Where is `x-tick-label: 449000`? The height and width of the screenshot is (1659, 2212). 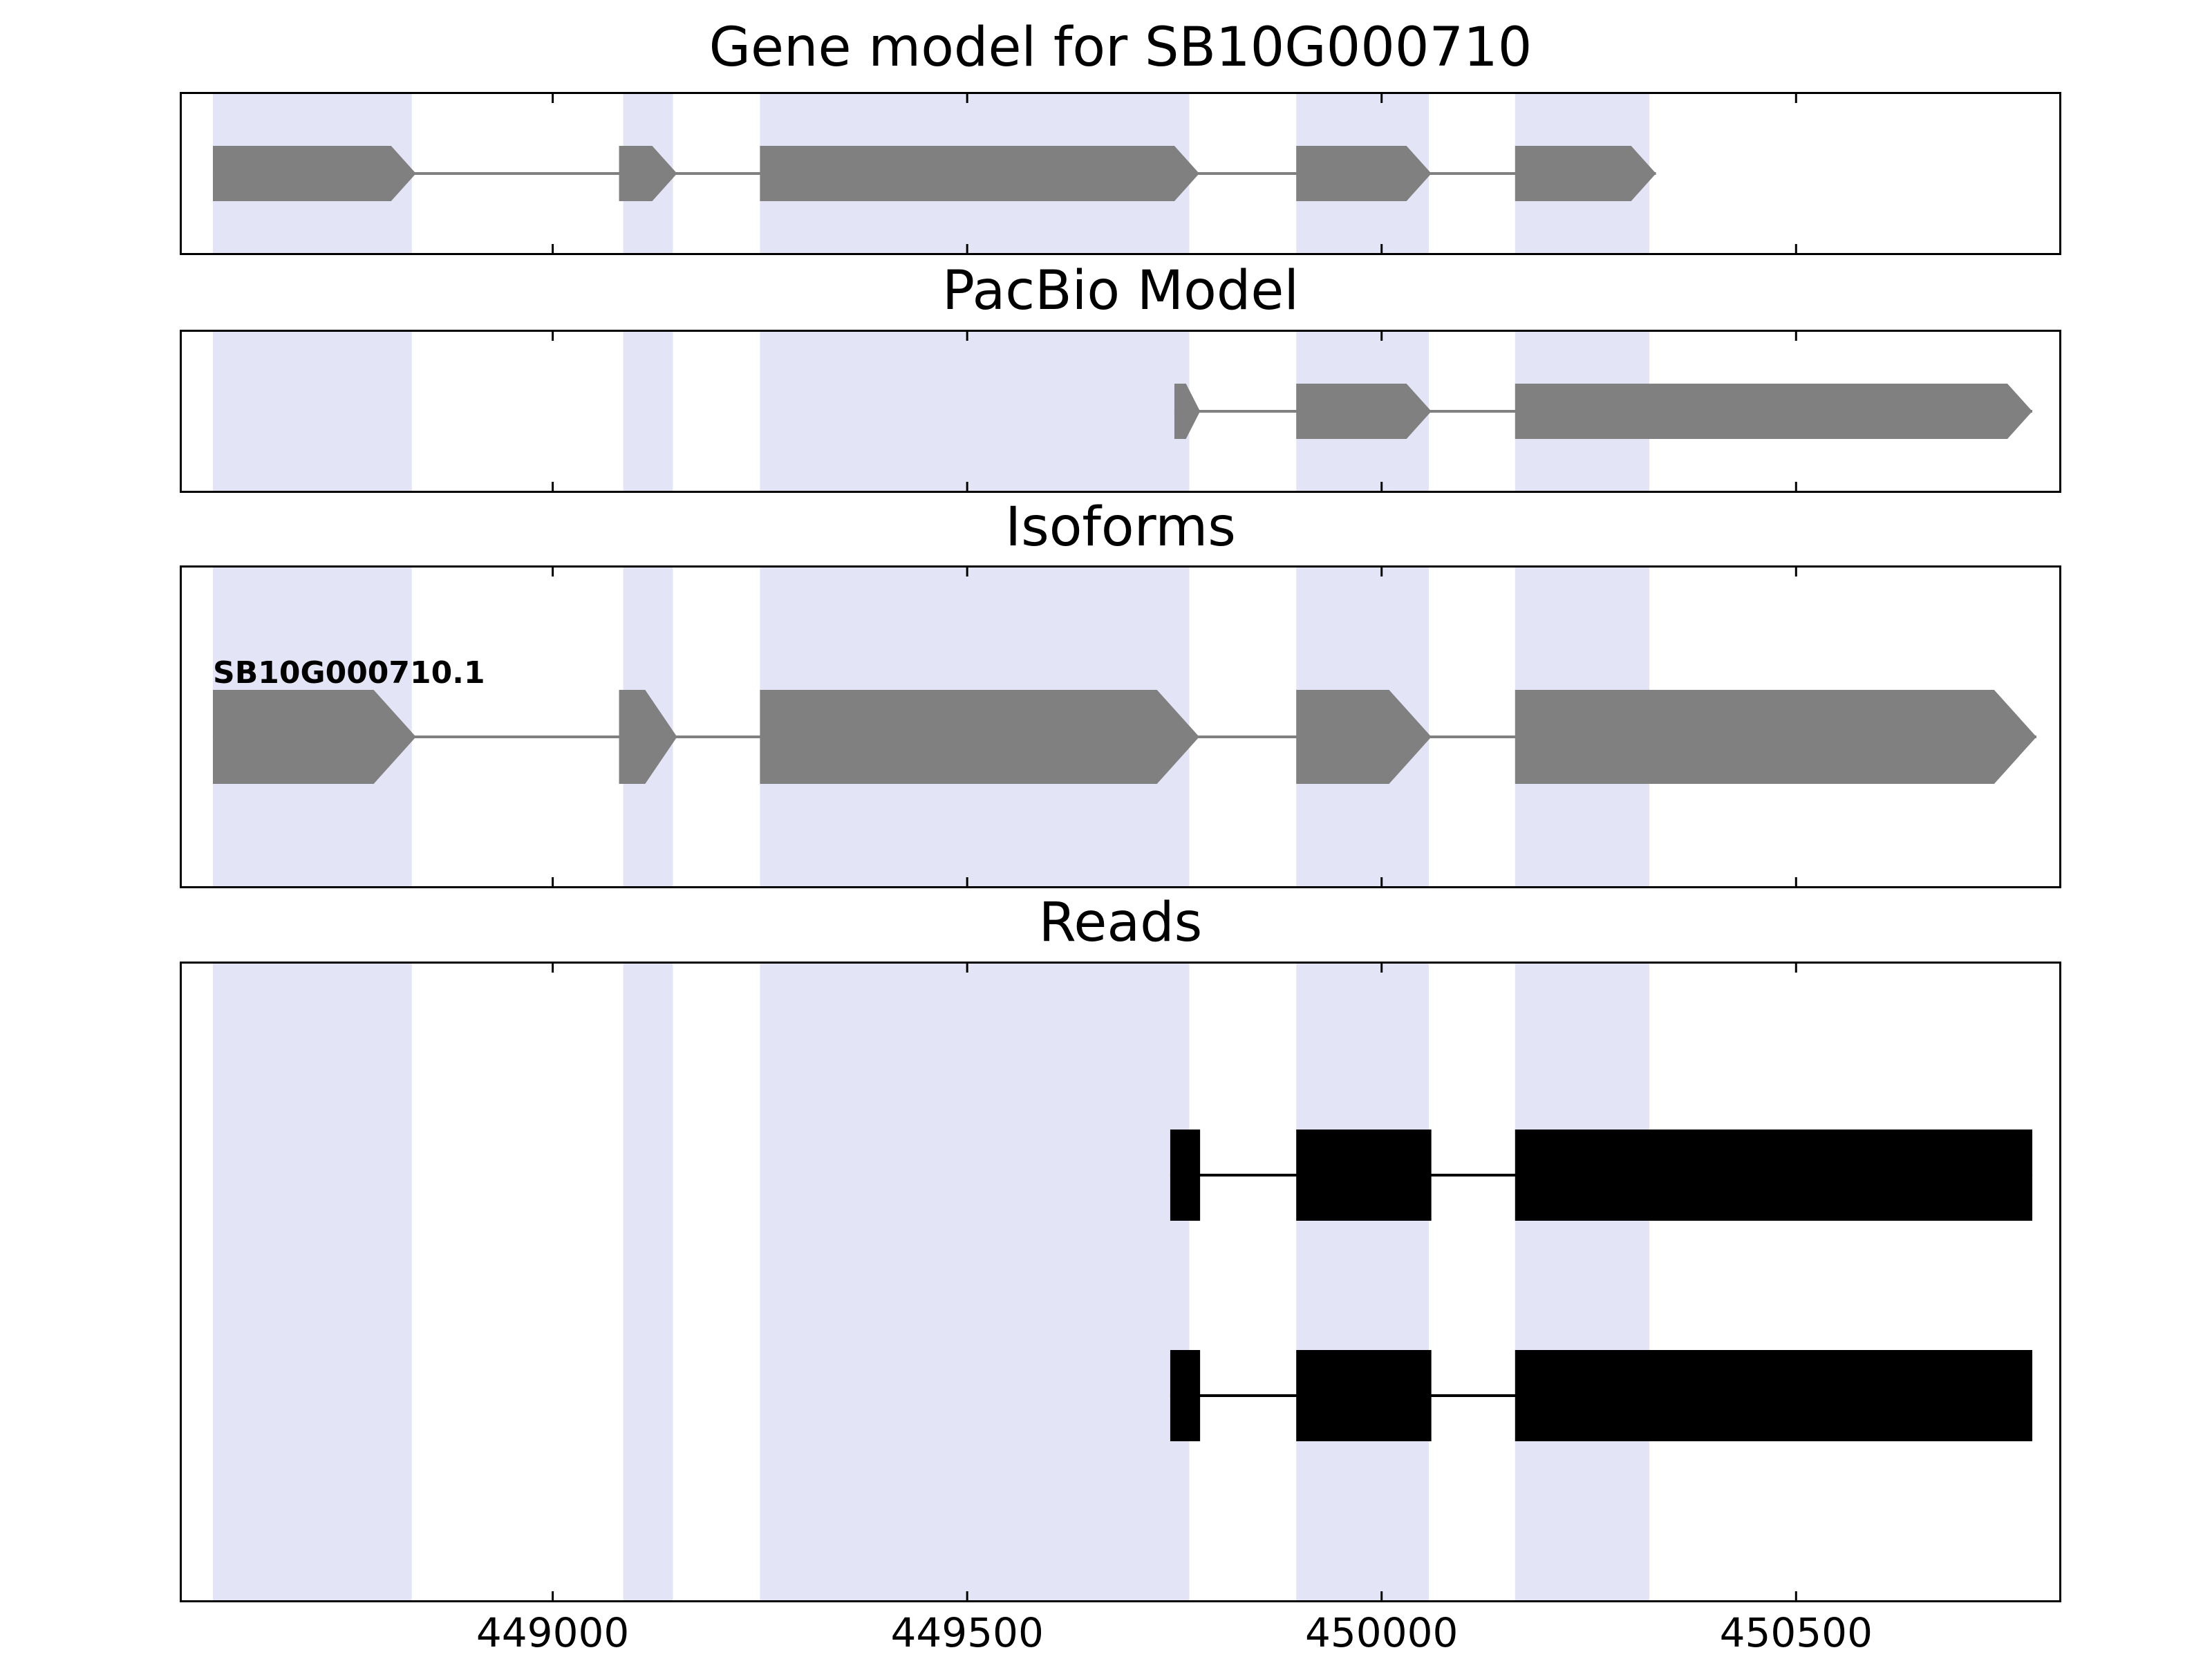
x-tick-label: 449000 is located at coordinates (553, 1633).